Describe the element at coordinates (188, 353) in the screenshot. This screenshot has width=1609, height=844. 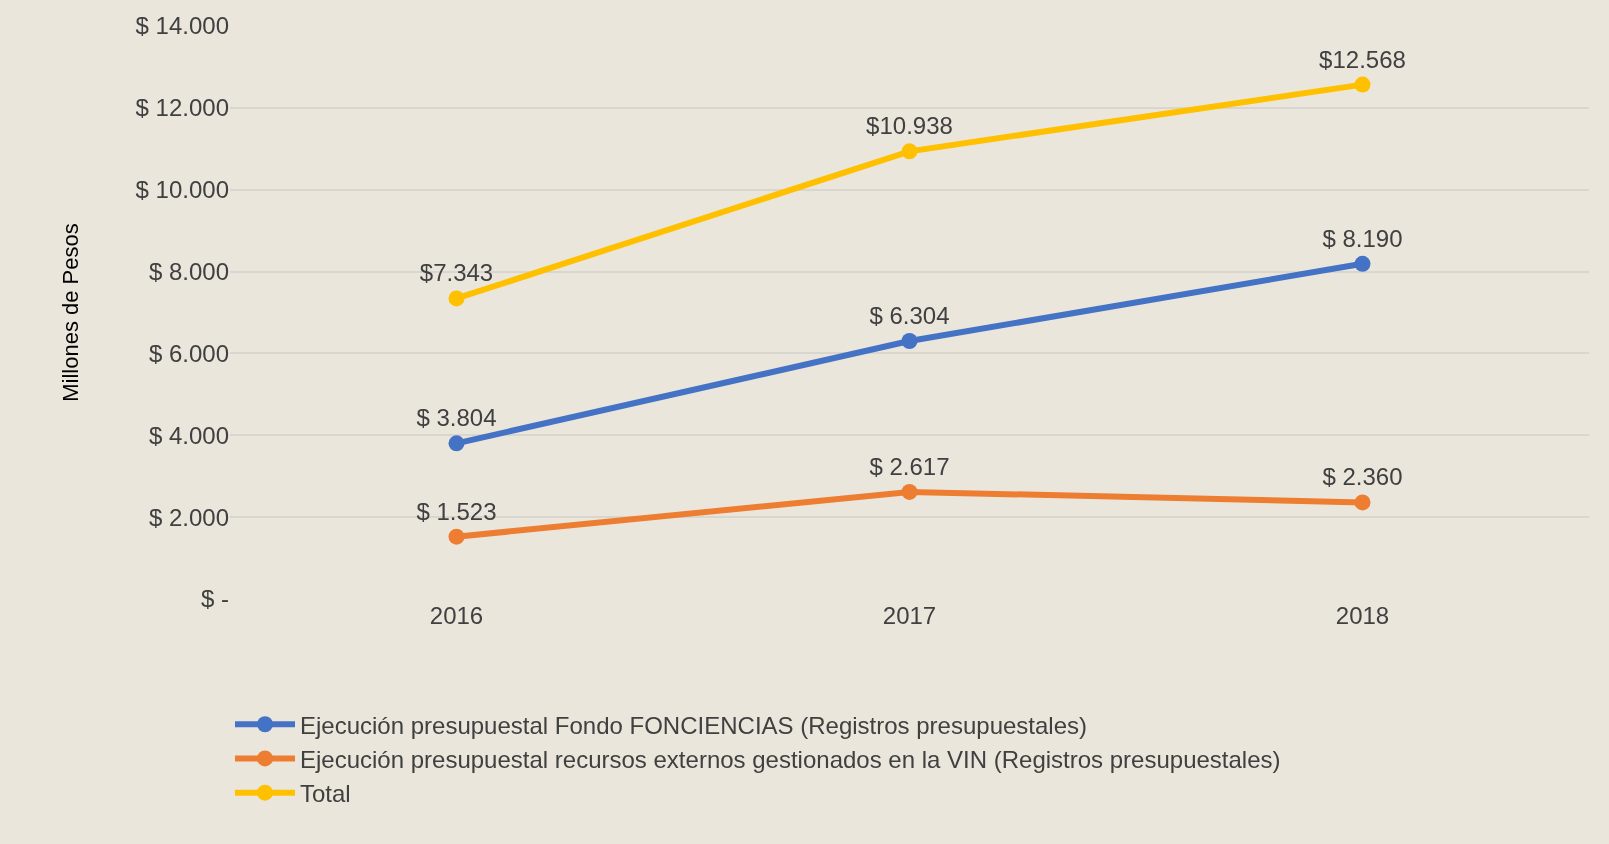
I see `y-tick-label: $ 6.000` at that location.